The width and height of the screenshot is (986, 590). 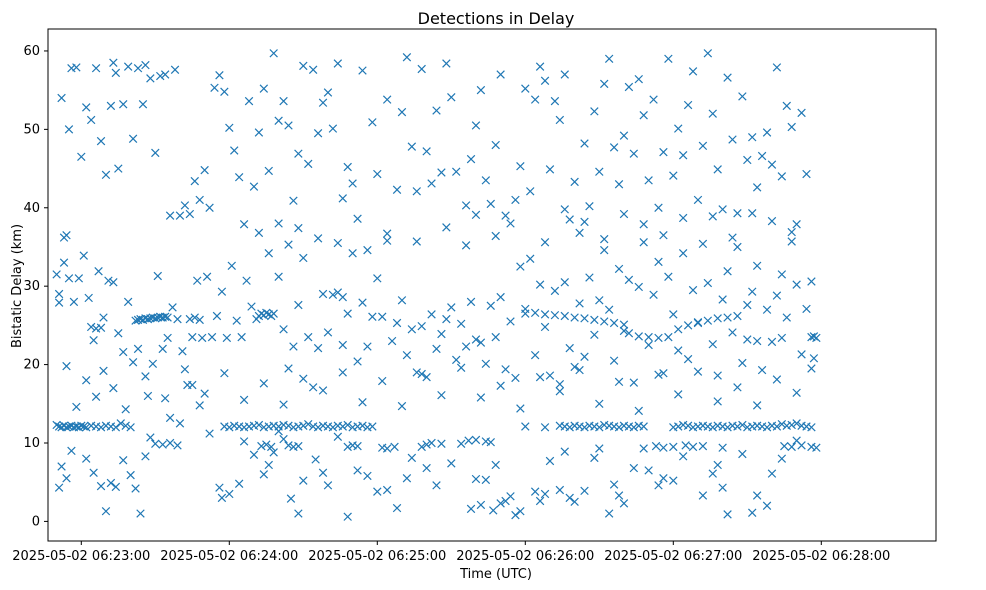 What do you see at coordinates (81, 556) in the screenshot?
I see `x-tick-label: 2025-05-02 06:23:00` at bounding box center [81, 556].